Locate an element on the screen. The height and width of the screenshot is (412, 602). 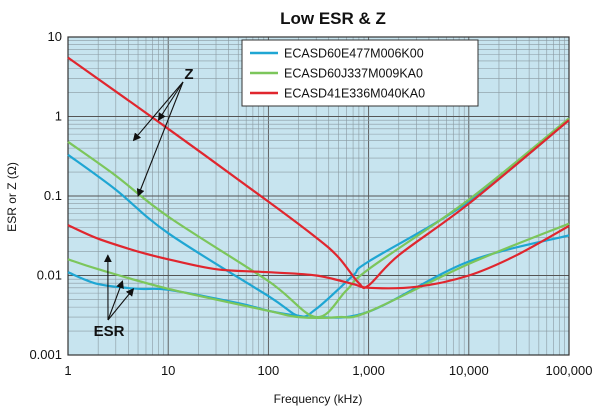
annotations: Z ESR is located at coordinates (144, 203).